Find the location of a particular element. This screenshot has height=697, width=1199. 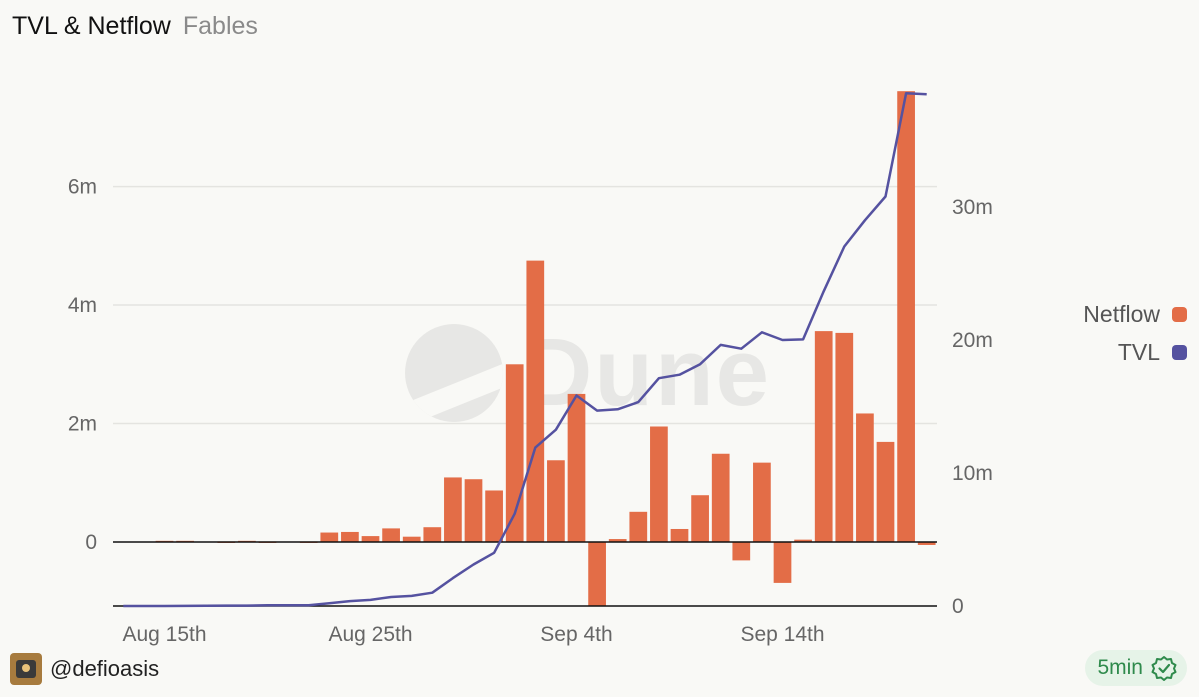

y-right-tick-label: 0 is located at coordinates (958, 606).